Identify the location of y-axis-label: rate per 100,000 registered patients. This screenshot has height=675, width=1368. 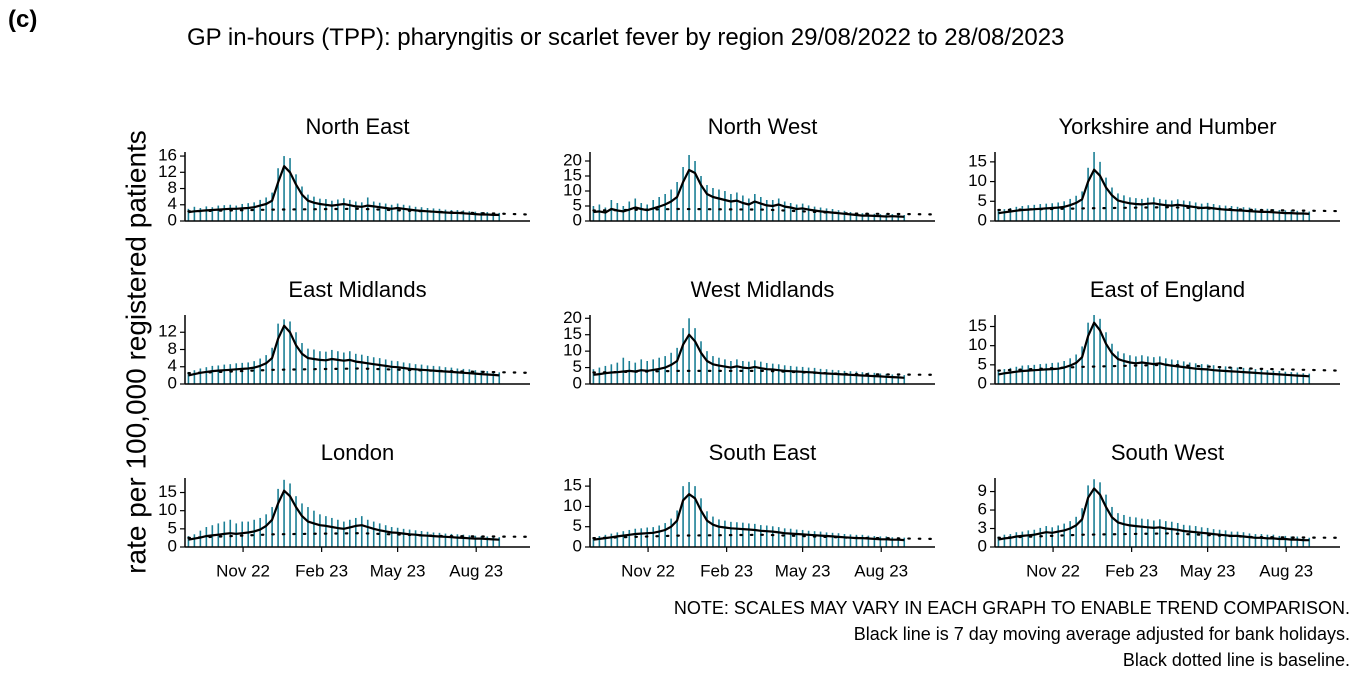
(135, 352).